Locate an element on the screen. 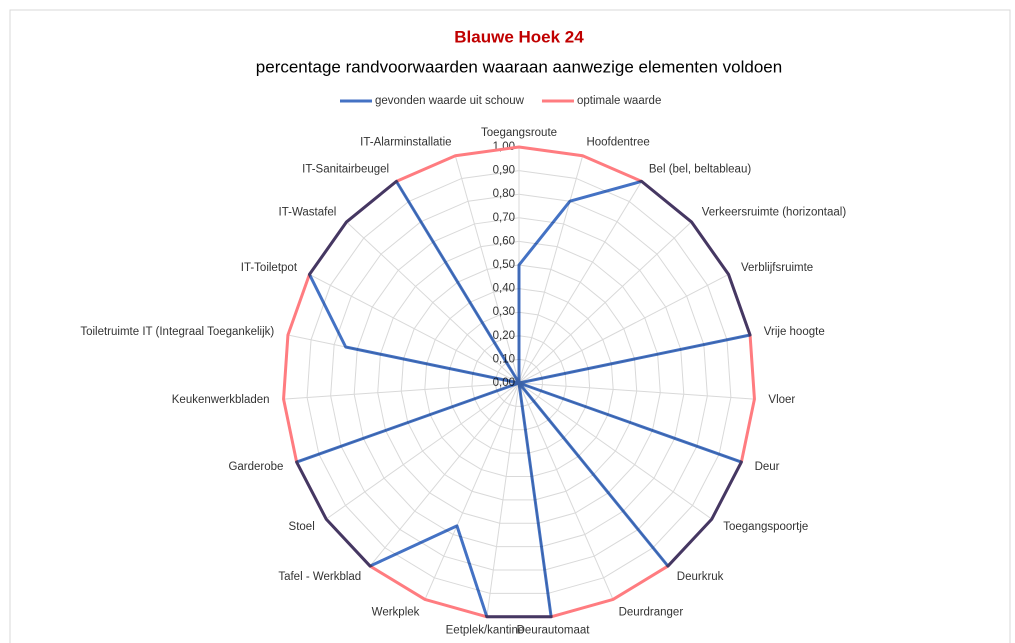 The height and width of the screenshot is (643, 1015). category-label: Toiletruimte IT (Integraal Toegankelijk) is located at coordinates (177, 332).